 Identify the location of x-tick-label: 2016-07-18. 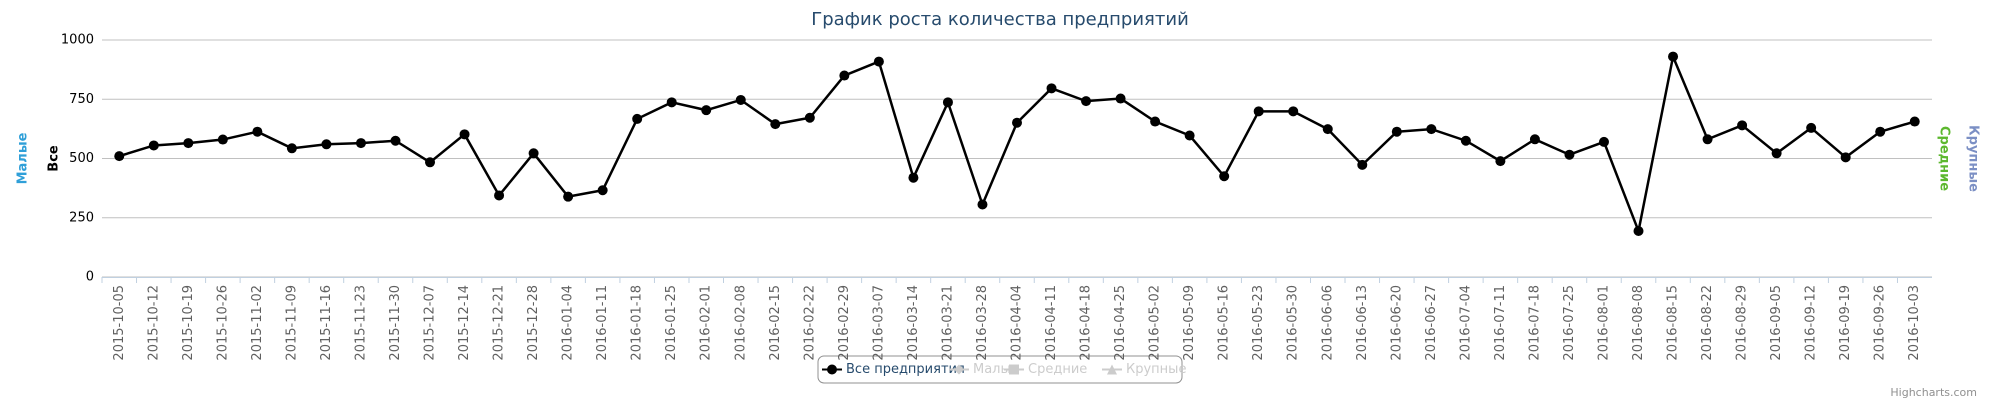
(1534, 323).